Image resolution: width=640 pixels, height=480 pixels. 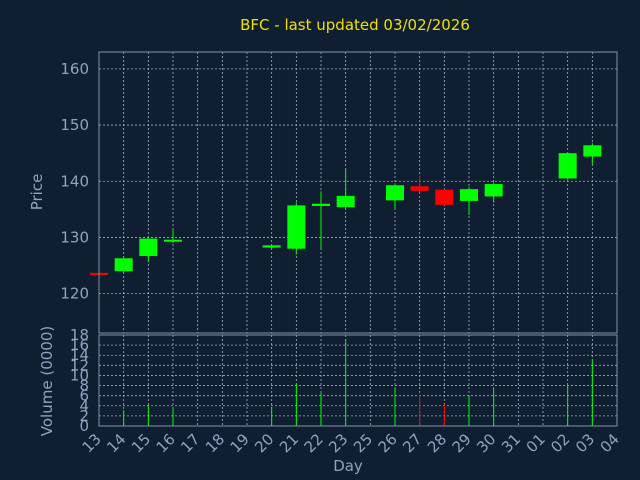 I want to click on x-tick-label: 02, so click(x=560, y=443).